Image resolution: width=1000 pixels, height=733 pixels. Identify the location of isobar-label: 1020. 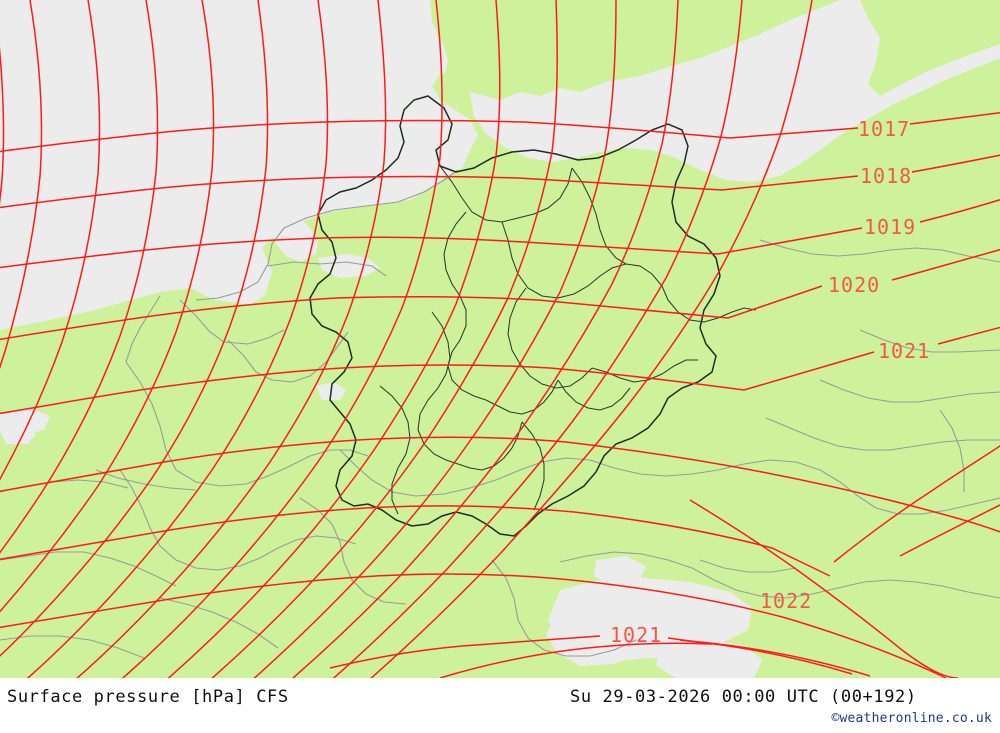
(854, 285).